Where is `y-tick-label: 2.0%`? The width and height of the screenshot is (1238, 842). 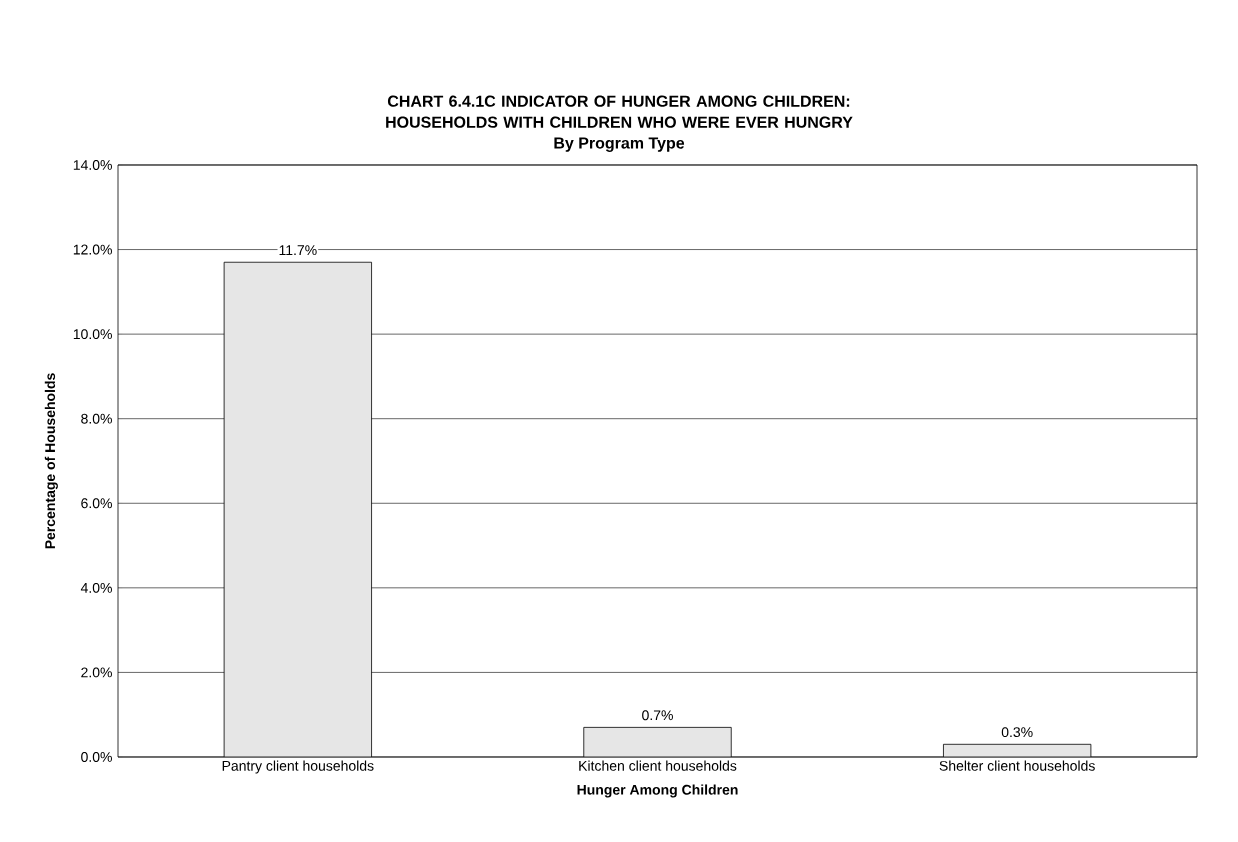
y-tick-label: 2.0% is located at coordinates (96, 672).